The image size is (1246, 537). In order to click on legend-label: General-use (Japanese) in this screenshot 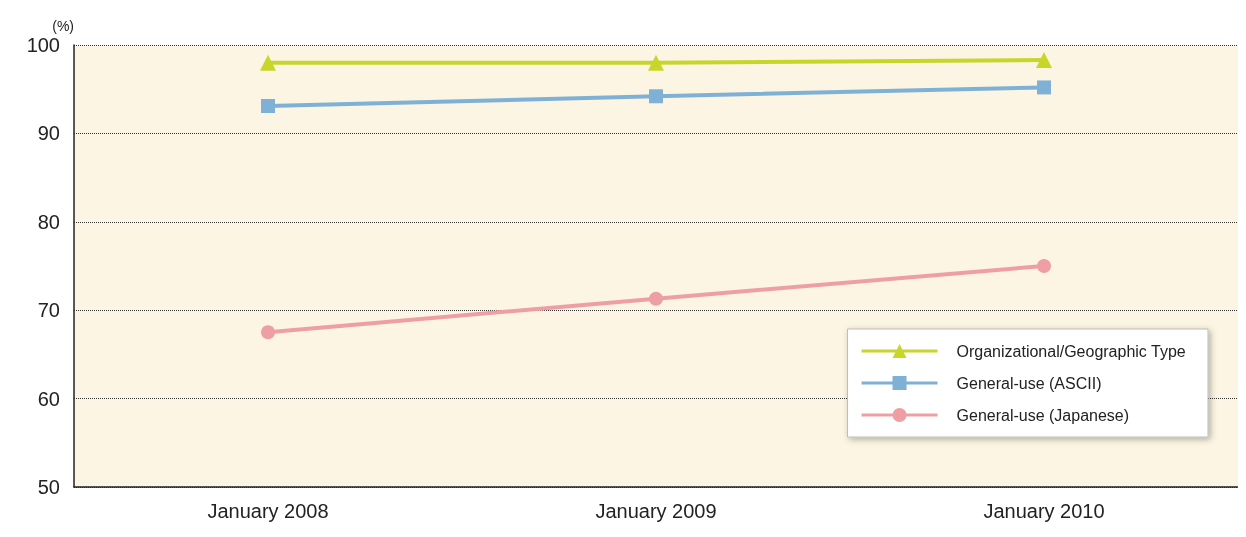, I will do `click(1043, 415)`.